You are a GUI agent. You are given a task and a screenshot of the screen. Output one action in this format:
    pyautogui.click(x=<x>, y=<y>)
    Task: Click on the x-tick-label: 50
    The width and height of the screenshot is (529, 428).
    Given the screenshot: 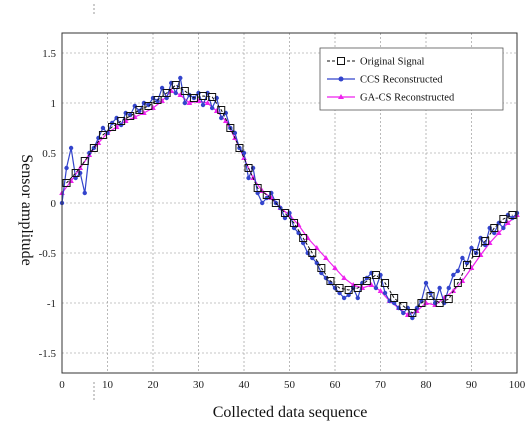 What is the action you would take?
    pyautogui.click(x=290, y=385)
    